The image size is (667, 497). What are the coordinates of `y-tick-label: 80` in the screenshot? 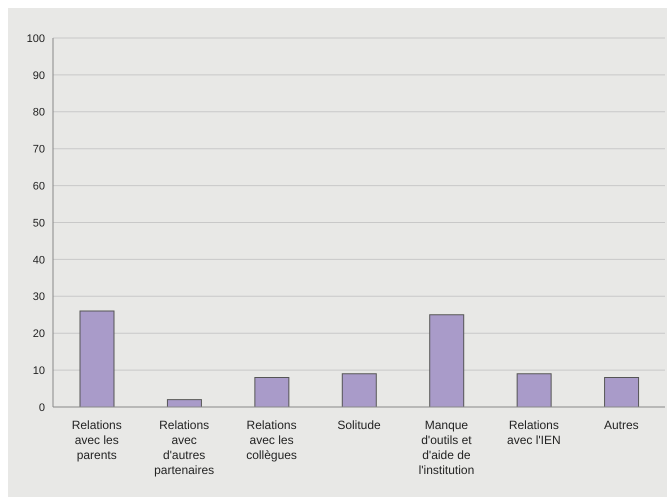 It's located at (38, 112).